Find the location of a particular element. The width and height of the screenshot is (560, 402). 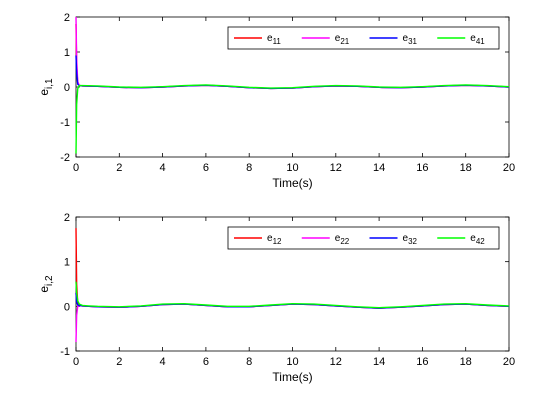

legend-label-subscript: 32 is located at coordinates (412, 241).